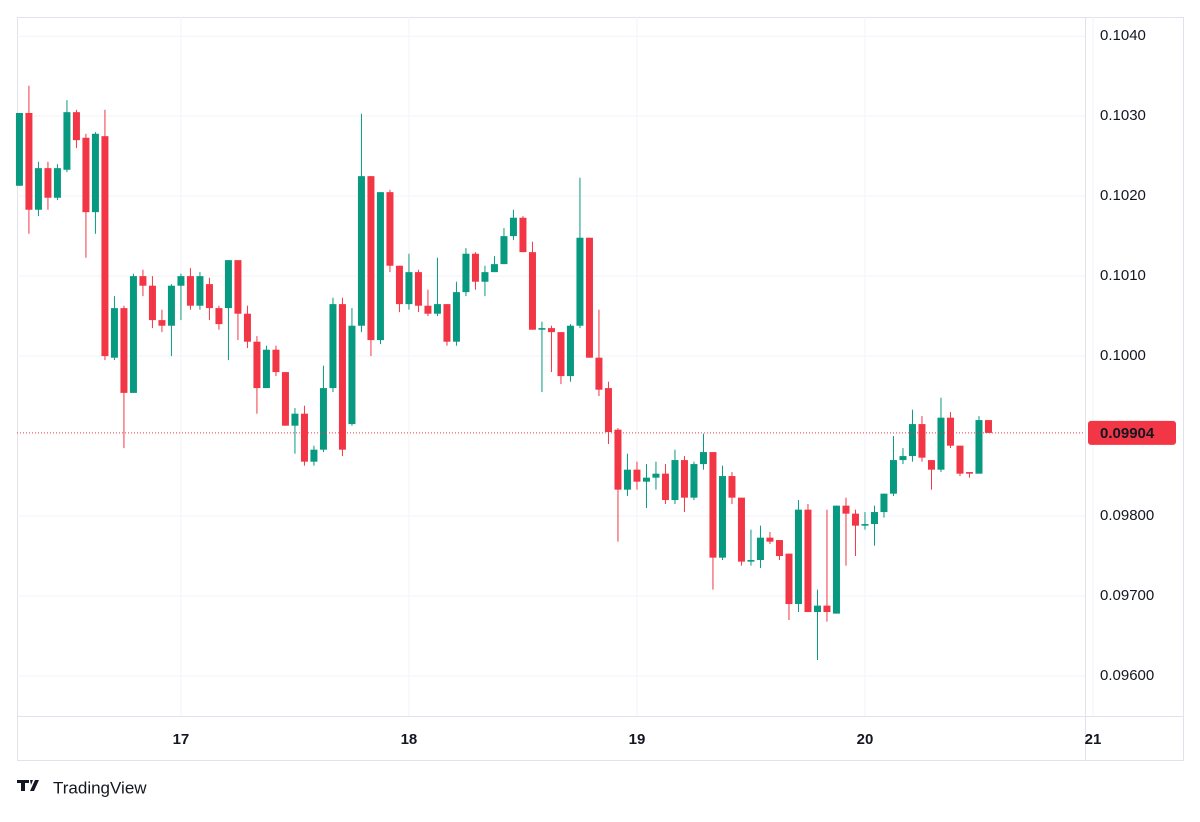 The image size is (1200, 822). What do you see at coordinates (1127, 515) in the screenshot?
I see `y-tick-label: 0.09800` at bounding box center [1127, 515].